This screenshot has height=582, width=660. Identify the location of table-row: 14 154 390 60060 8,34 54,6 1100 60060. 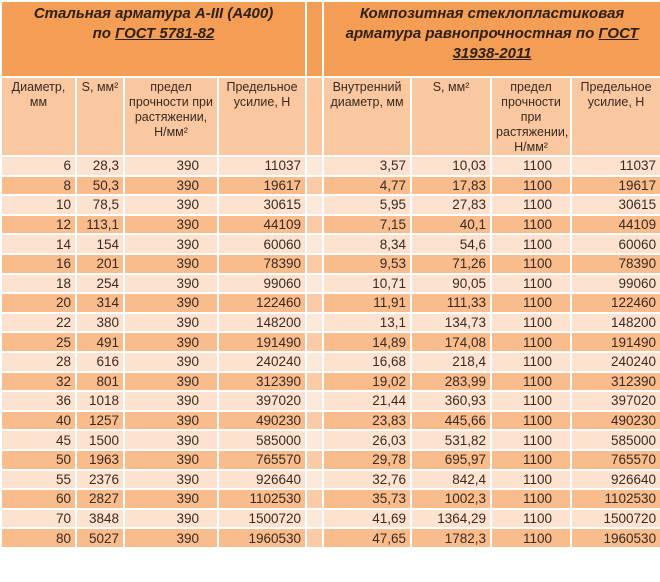
(330, 244).